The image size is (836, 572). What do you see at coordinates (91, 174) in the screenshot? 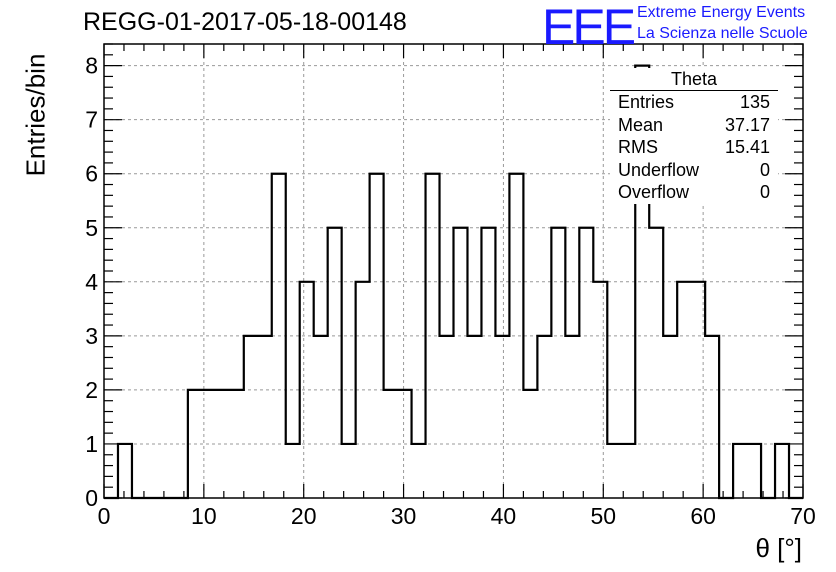
I see `y-tick-label: 6` at bounding box center [91, 174].